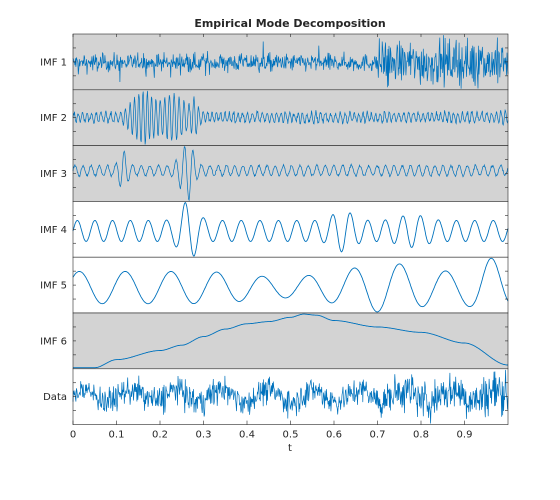 The width and height of the screenshot is (560, 500). I want to click on panel-imf-5: IMF 5, so click(274, 285).